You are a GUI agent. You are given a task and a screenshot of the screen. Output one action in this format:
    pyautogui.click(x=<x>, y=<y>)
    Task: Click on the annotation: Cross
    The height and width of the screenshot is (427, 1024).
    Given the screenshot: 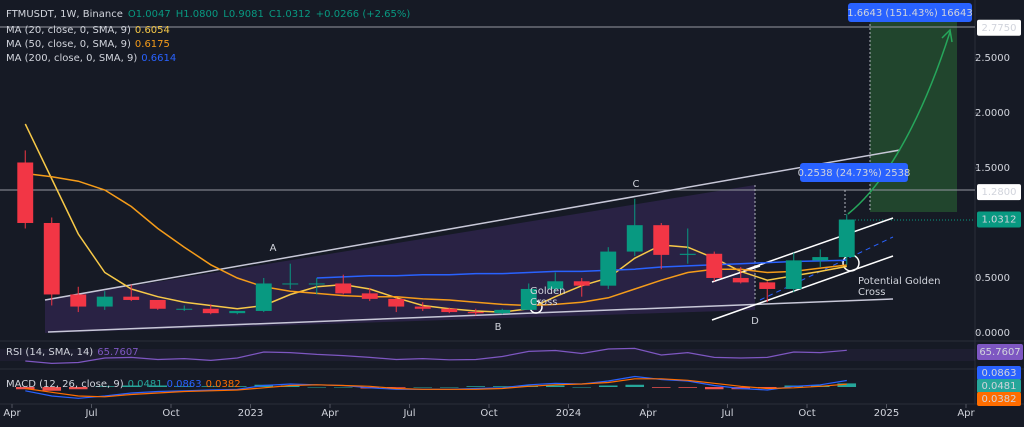 What is the action you would take?
    pyautogui.click(x=543, y=302)
    